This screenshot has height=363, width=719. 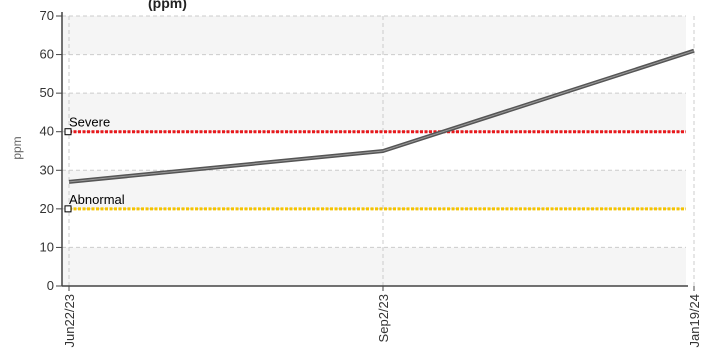 I want to click on threshold-label: Abnormal, so click(x=97, y=199).